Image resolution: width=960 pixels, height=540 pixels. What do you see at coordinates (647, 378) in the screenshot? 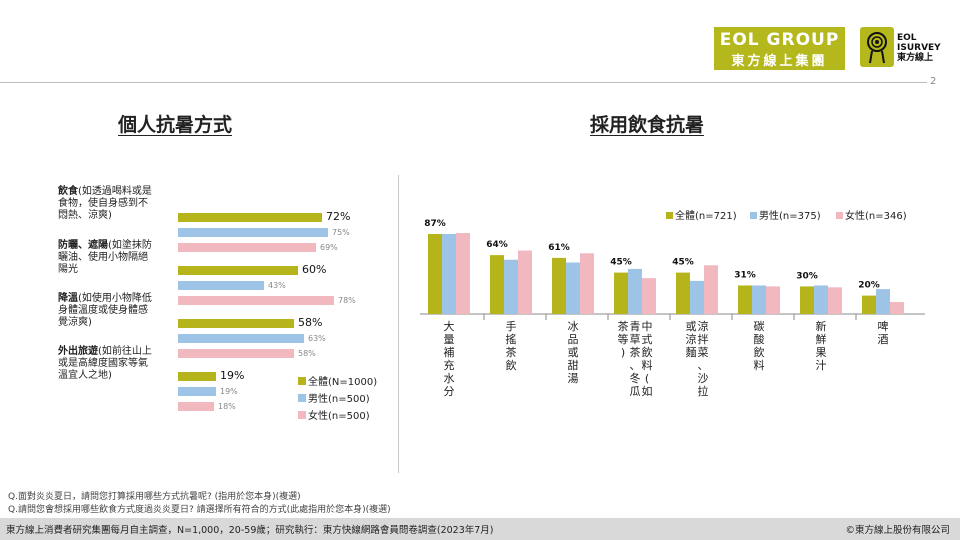
I see `category-label-char: (` at bounding box center [647, 378].